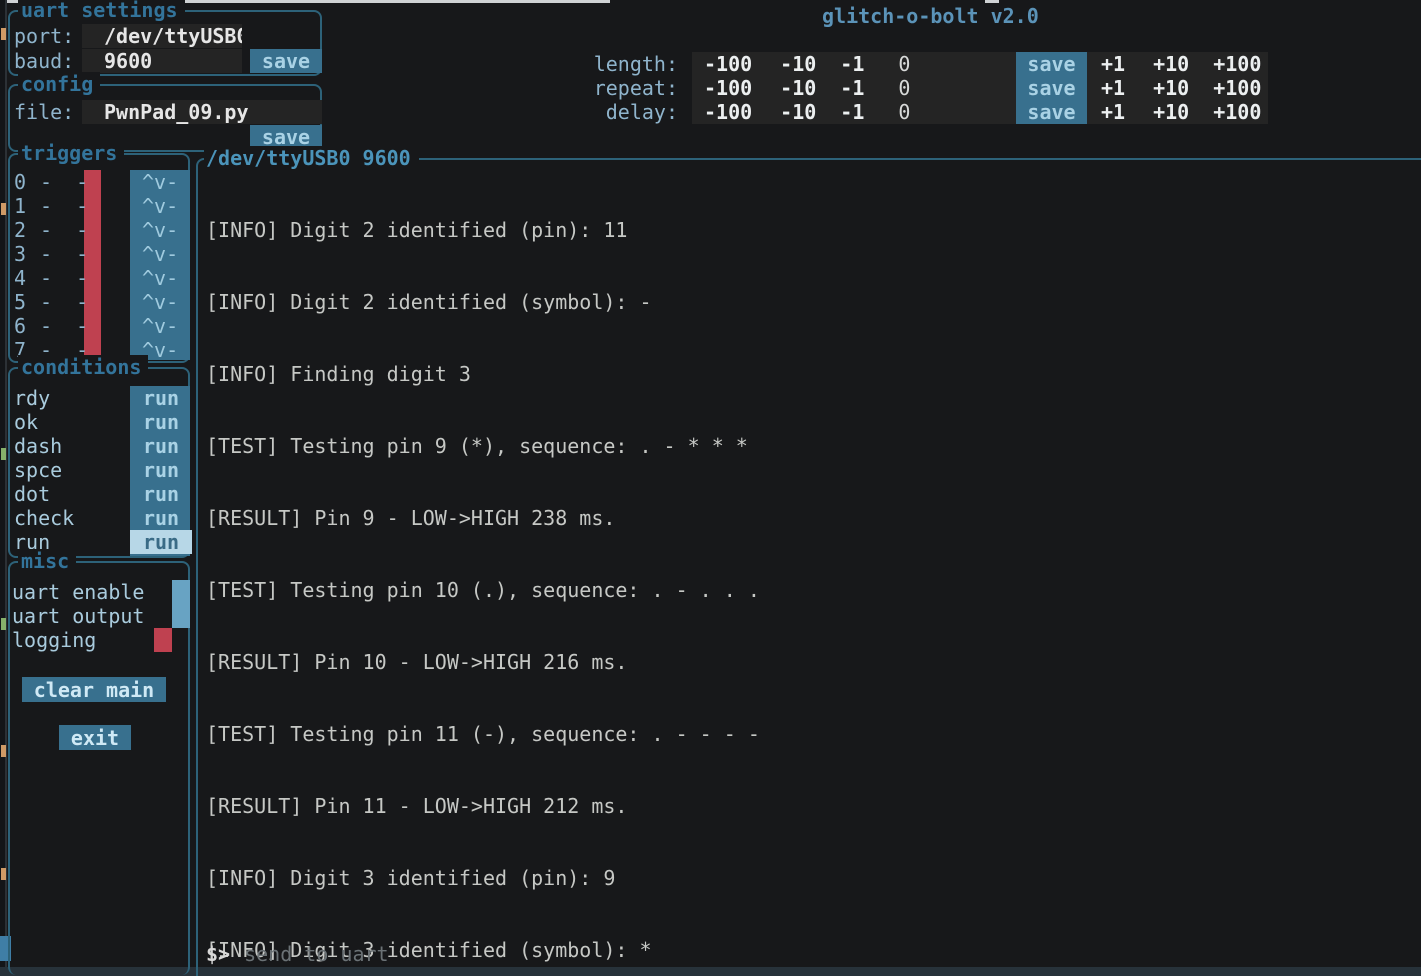 This screenshot has height=976, width=1421. What do you see at coordinates (161, 446) in the screenshot?
I see `condition-dash-run-button: run` at bounding box center [161, 446].